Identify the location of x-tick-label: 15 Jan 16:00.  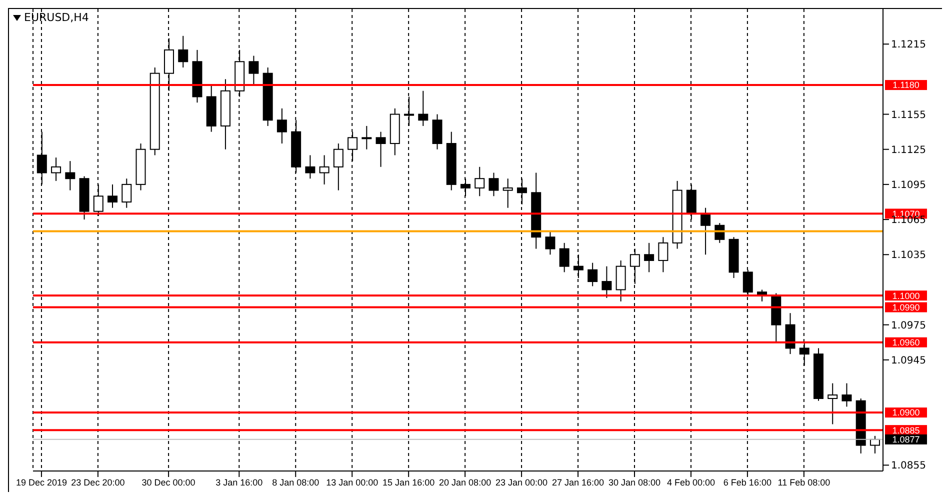
(408, 482).